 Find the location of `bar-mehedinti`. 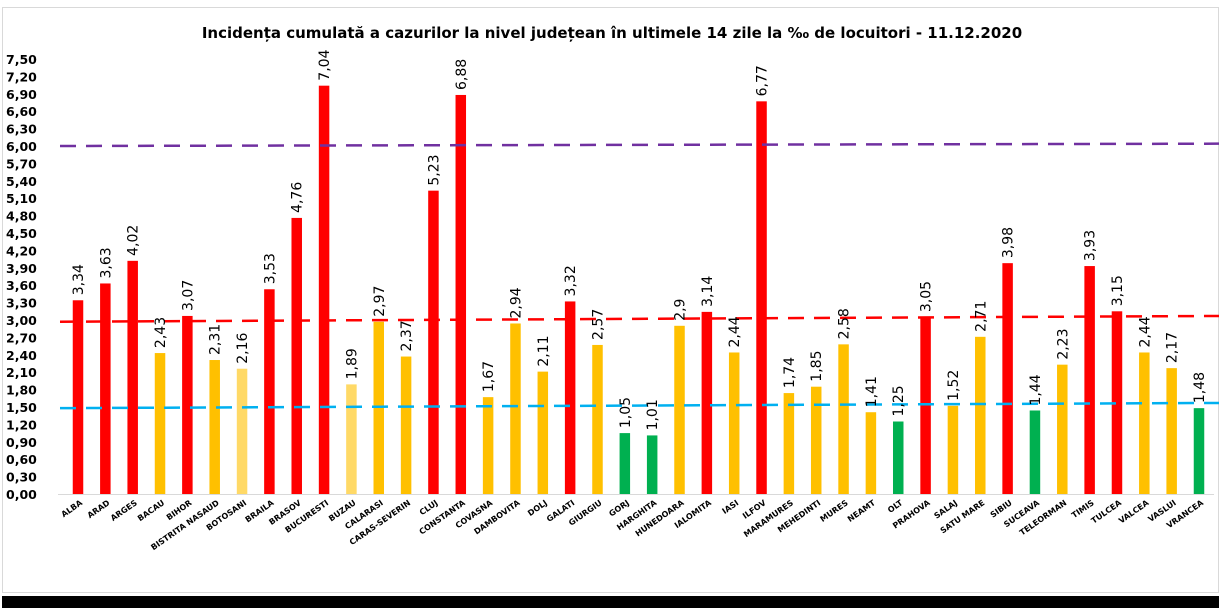

bar-mehedinti is located at coordinates (816, 440).